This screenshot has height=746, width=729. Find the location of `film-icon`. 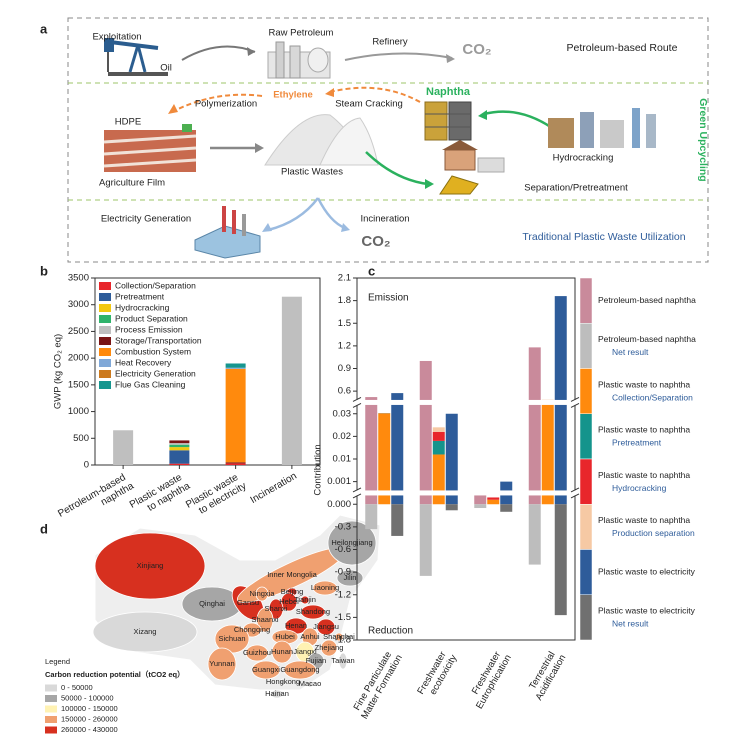

film-icon is located at coordinates (150, 148).